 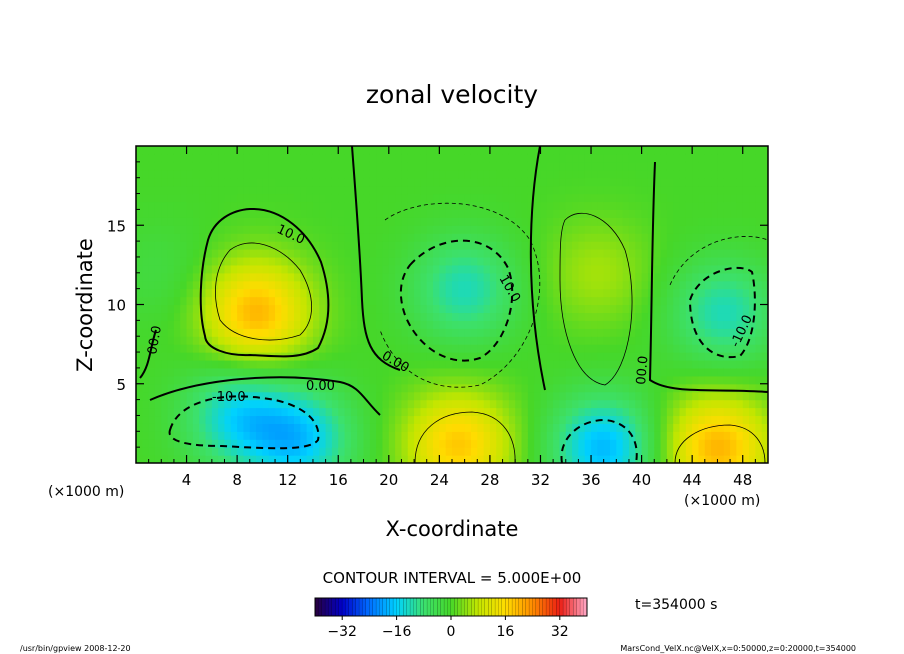 I want to click on contour-line-negative-10-lower-right, so click(x=599, y=440).